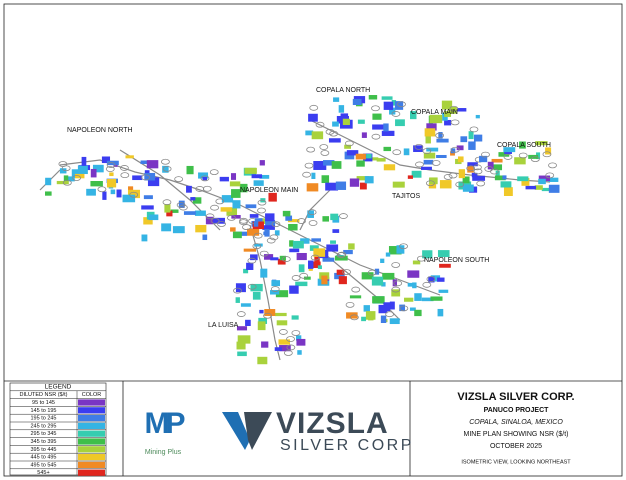 Image resolution: width=626 pixels, height=480 pixels. What do you see at coordinates (516, 462) in the screenshot?
I see `view: ISOMETRIC VIEW, LOOKING NORTHEAST` at bounding box center [516, 462].